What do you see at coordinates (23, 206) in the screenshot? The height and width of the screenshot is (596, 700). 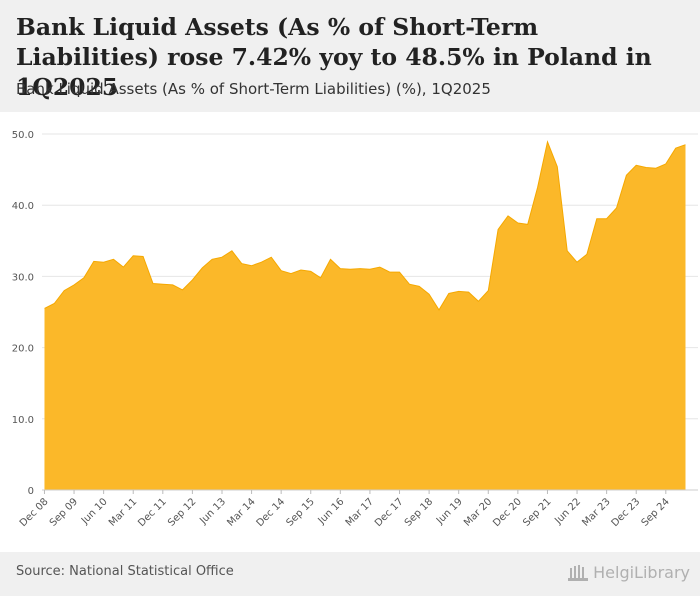 I see `y-tick-label: 40.0` at bounding box center [23, 206].